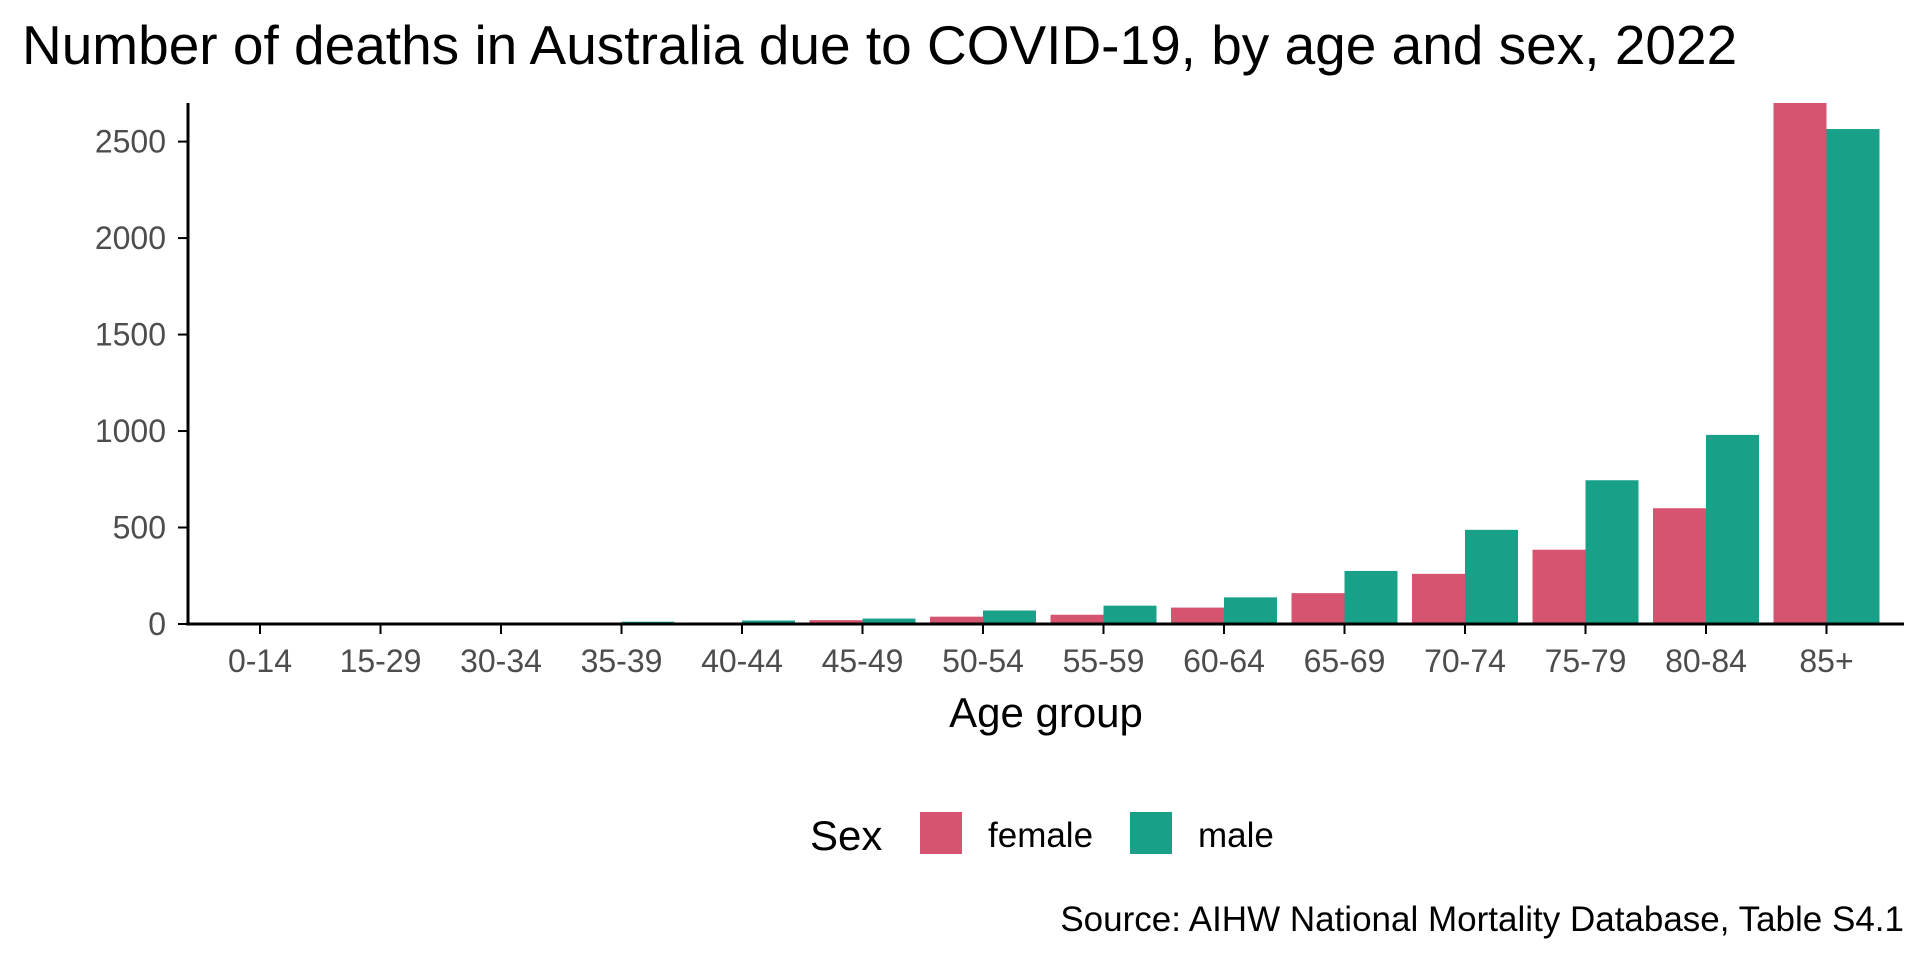 The width and height of the screenshot is (1920, 960). I want to click on x-tick-label-50-54: 50-54, so click(983, 661).